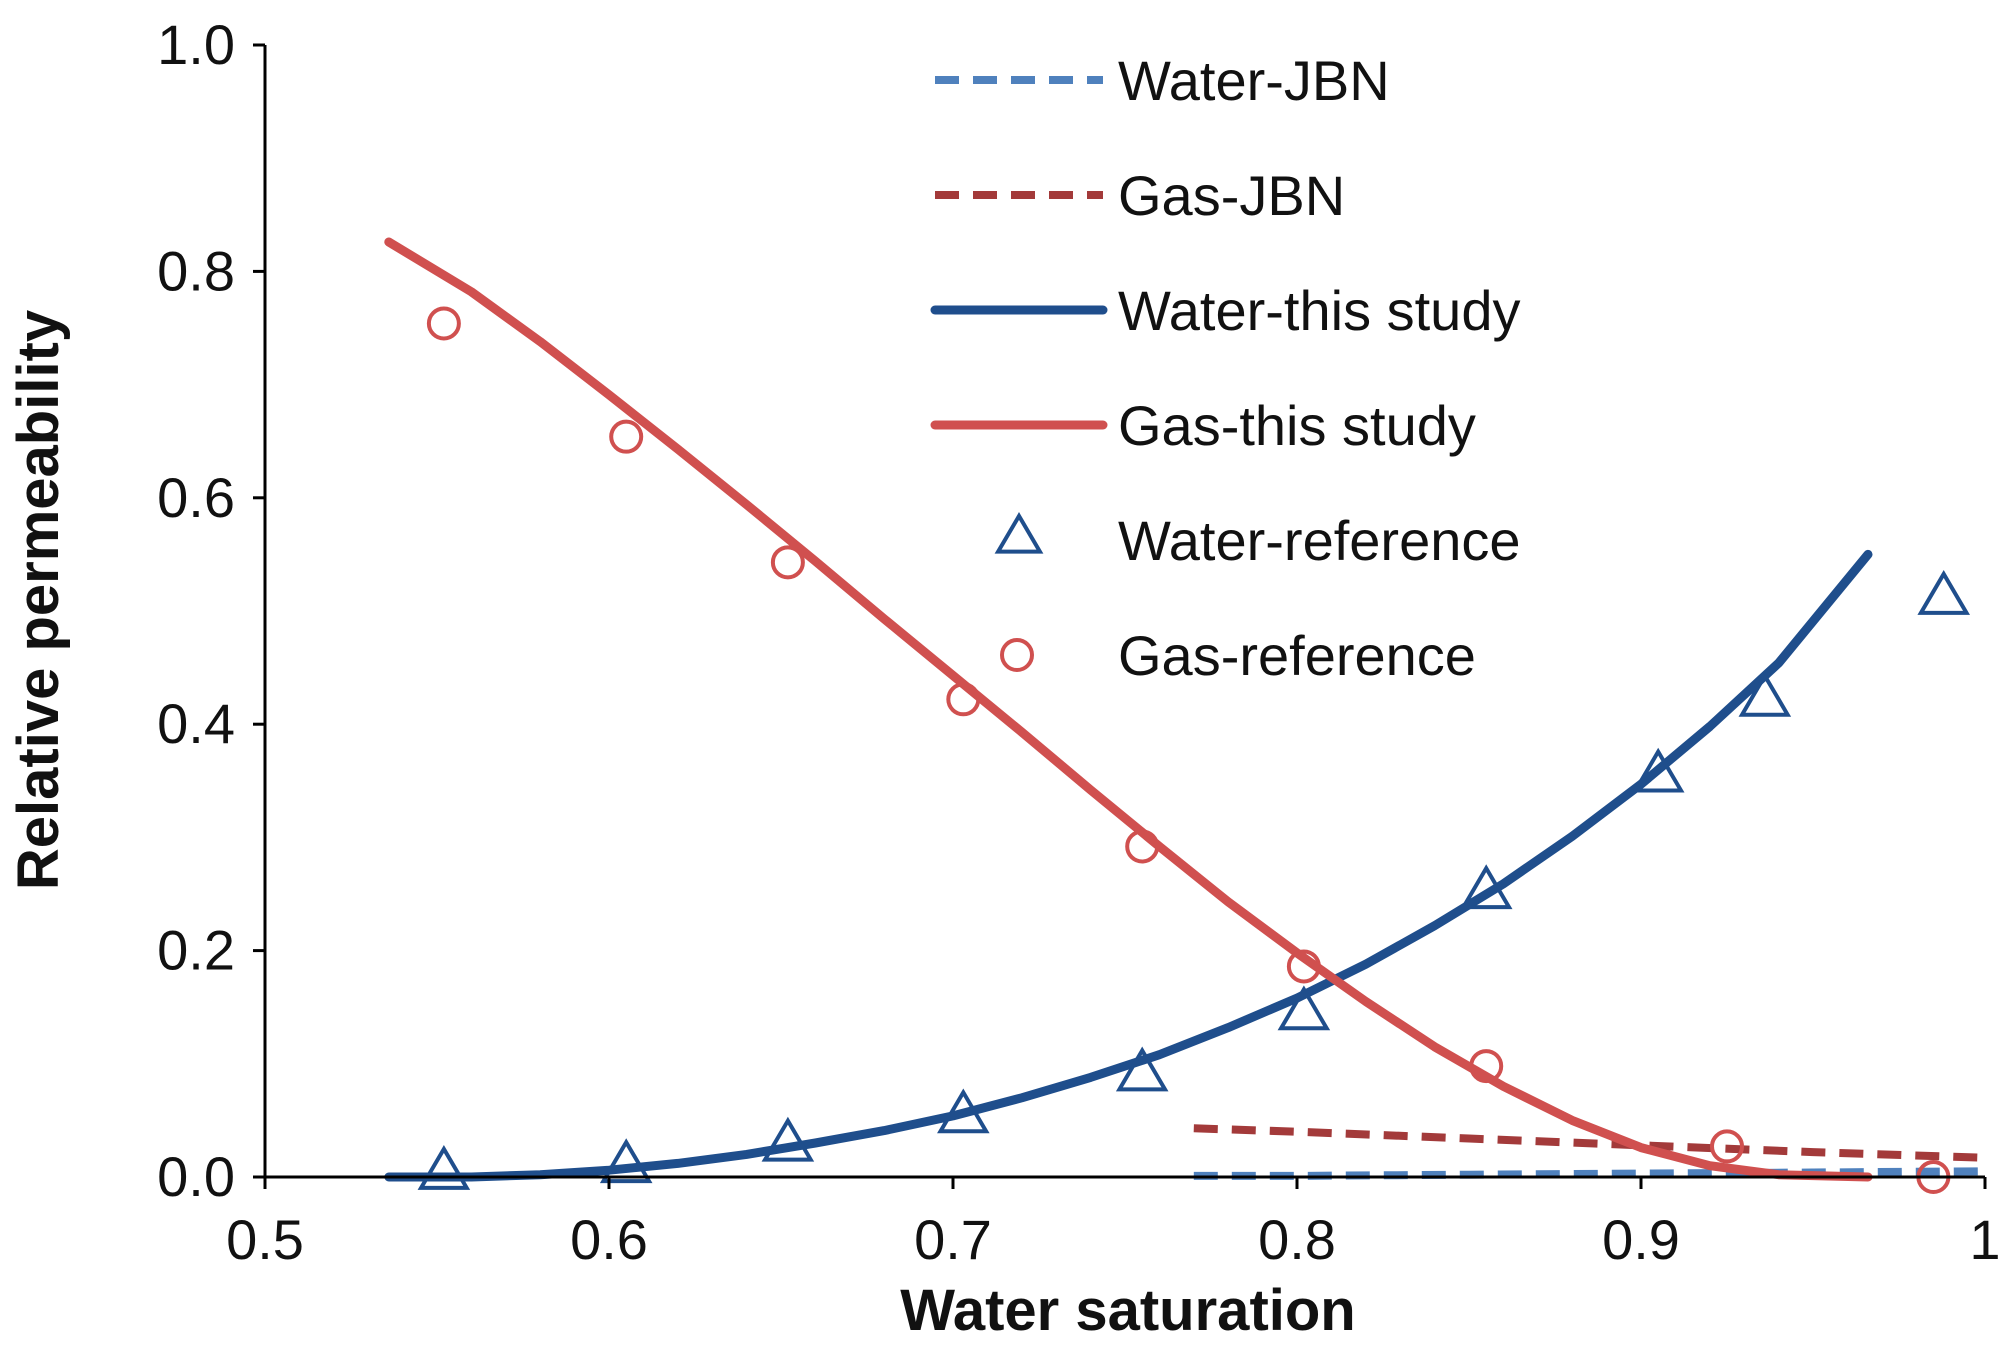 This screenshot has height=1348, width=2004. What do you see at coordinates (1297, 425) in the screenshot?
I see `legend-label-gas-this-study: Gas-this study` at bounding box center [1297, 425].